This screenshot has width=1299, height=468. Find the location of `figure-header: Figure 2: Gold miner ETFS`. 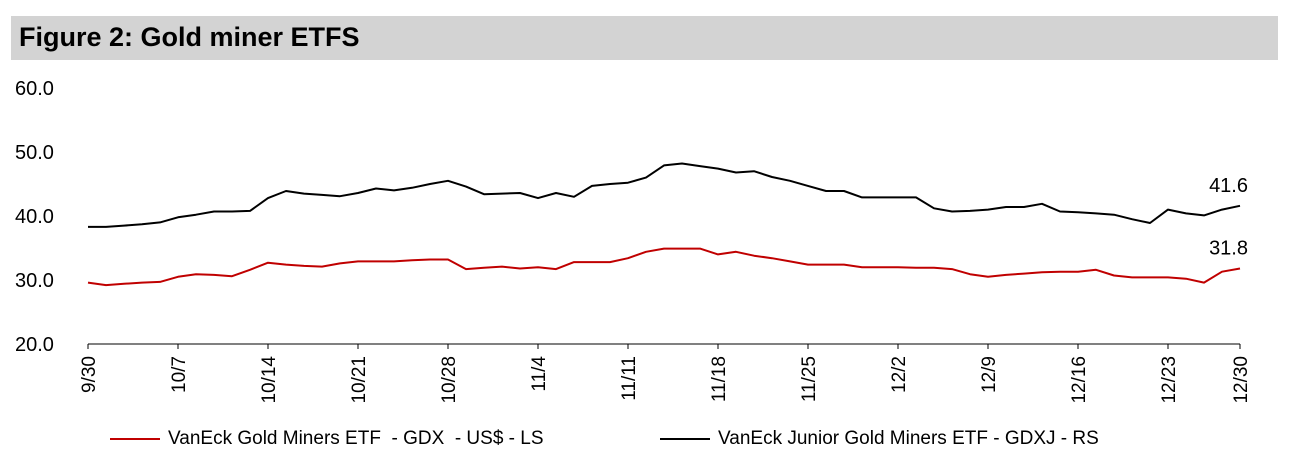

figure-header: Figure 2: Gold miner ETFS is located at coordinates (644, 38).